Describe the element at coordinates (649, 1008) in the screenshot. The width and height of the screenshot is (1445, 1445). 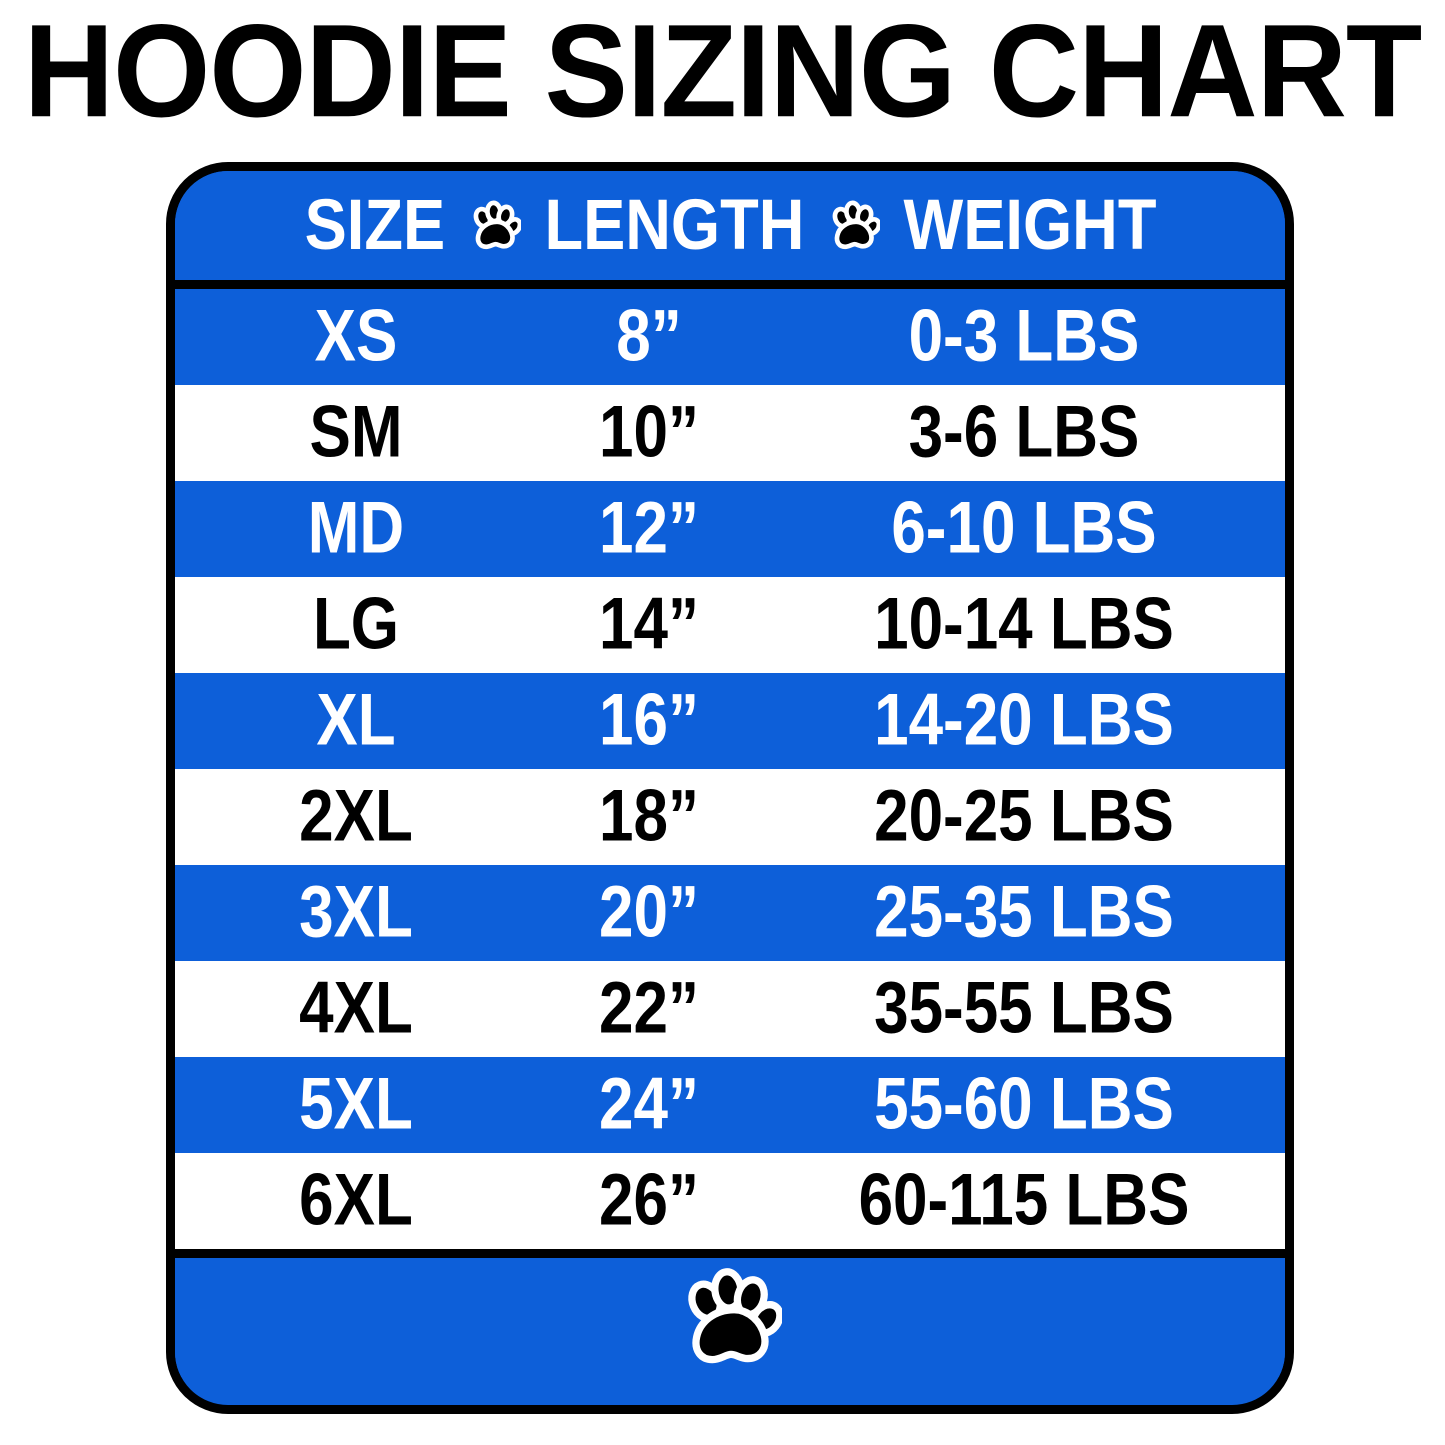
I see `cell-length: 22”` at that location.